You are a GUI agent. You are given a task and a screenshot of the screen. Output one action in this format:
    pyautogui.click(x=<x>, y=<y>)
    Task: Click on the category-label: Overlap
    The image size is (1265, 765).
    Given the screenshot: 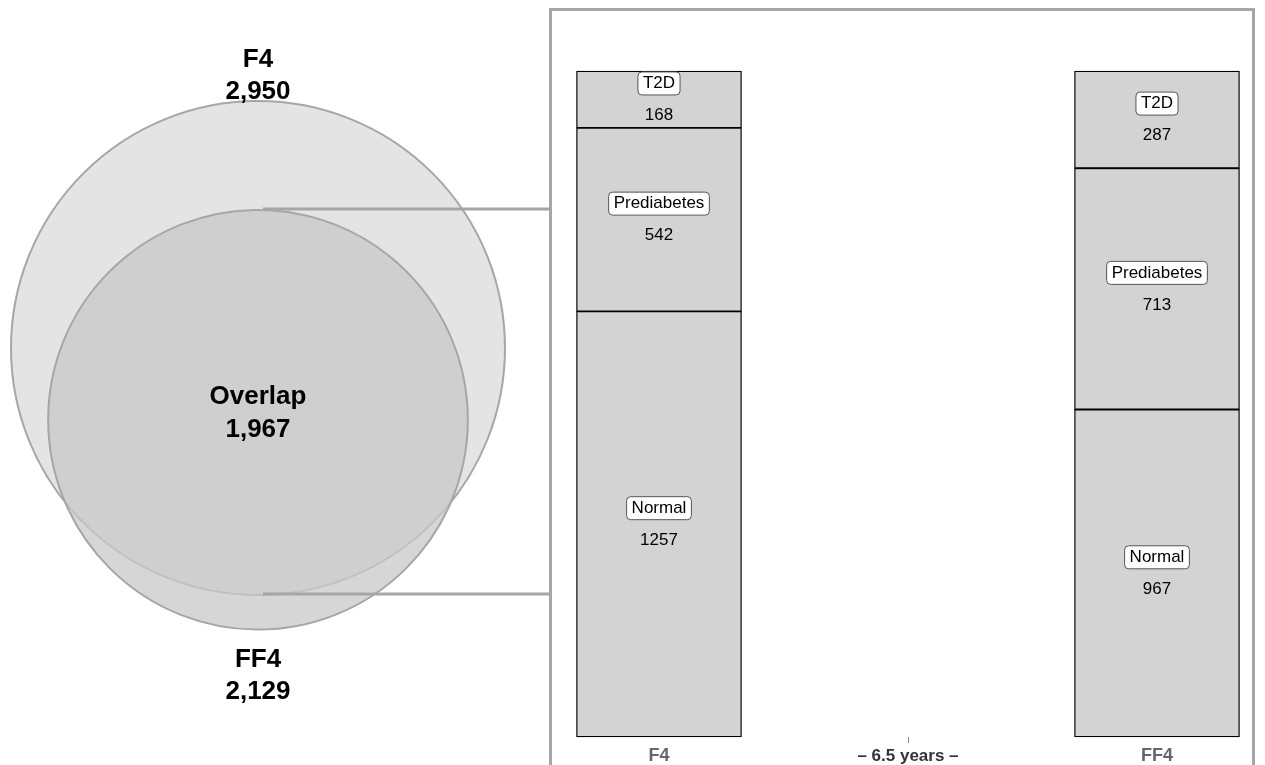 What is the action you would take?
    pyautogui.click(x=258, y=395)
    